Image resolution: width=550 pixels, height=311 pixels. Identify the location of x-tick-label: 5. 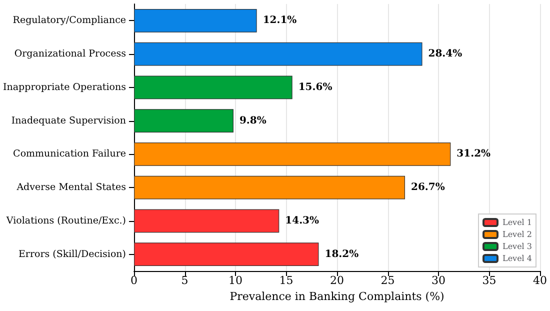
(184, 280).